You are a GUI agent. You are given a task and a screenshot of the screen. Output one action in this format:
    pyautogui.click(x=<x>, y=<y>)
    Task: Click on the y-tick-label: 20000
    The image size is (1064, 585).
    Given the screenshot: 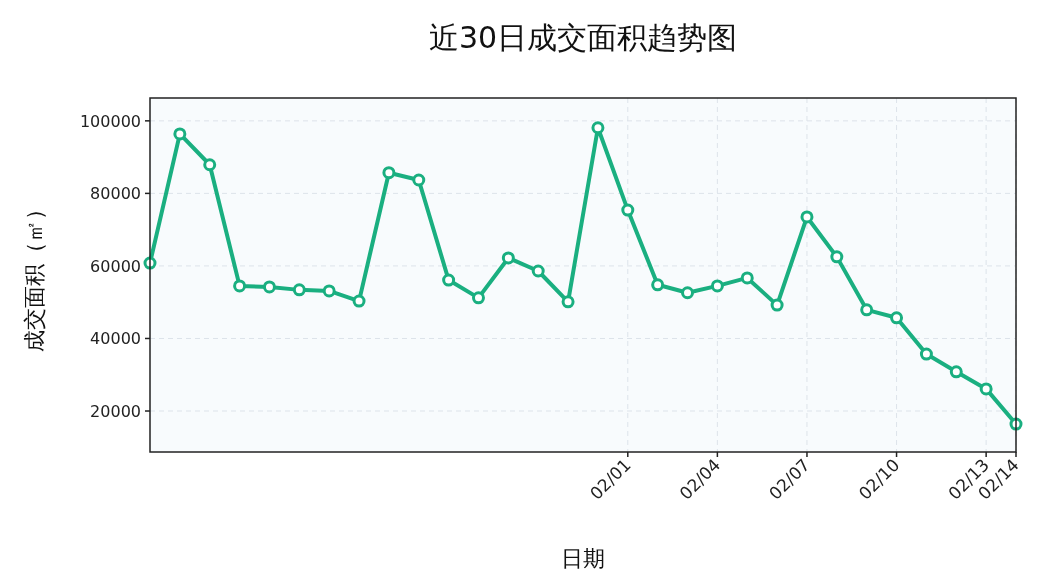 What is the action you would take?
    pyautogui.click(x=115, y=412)
    